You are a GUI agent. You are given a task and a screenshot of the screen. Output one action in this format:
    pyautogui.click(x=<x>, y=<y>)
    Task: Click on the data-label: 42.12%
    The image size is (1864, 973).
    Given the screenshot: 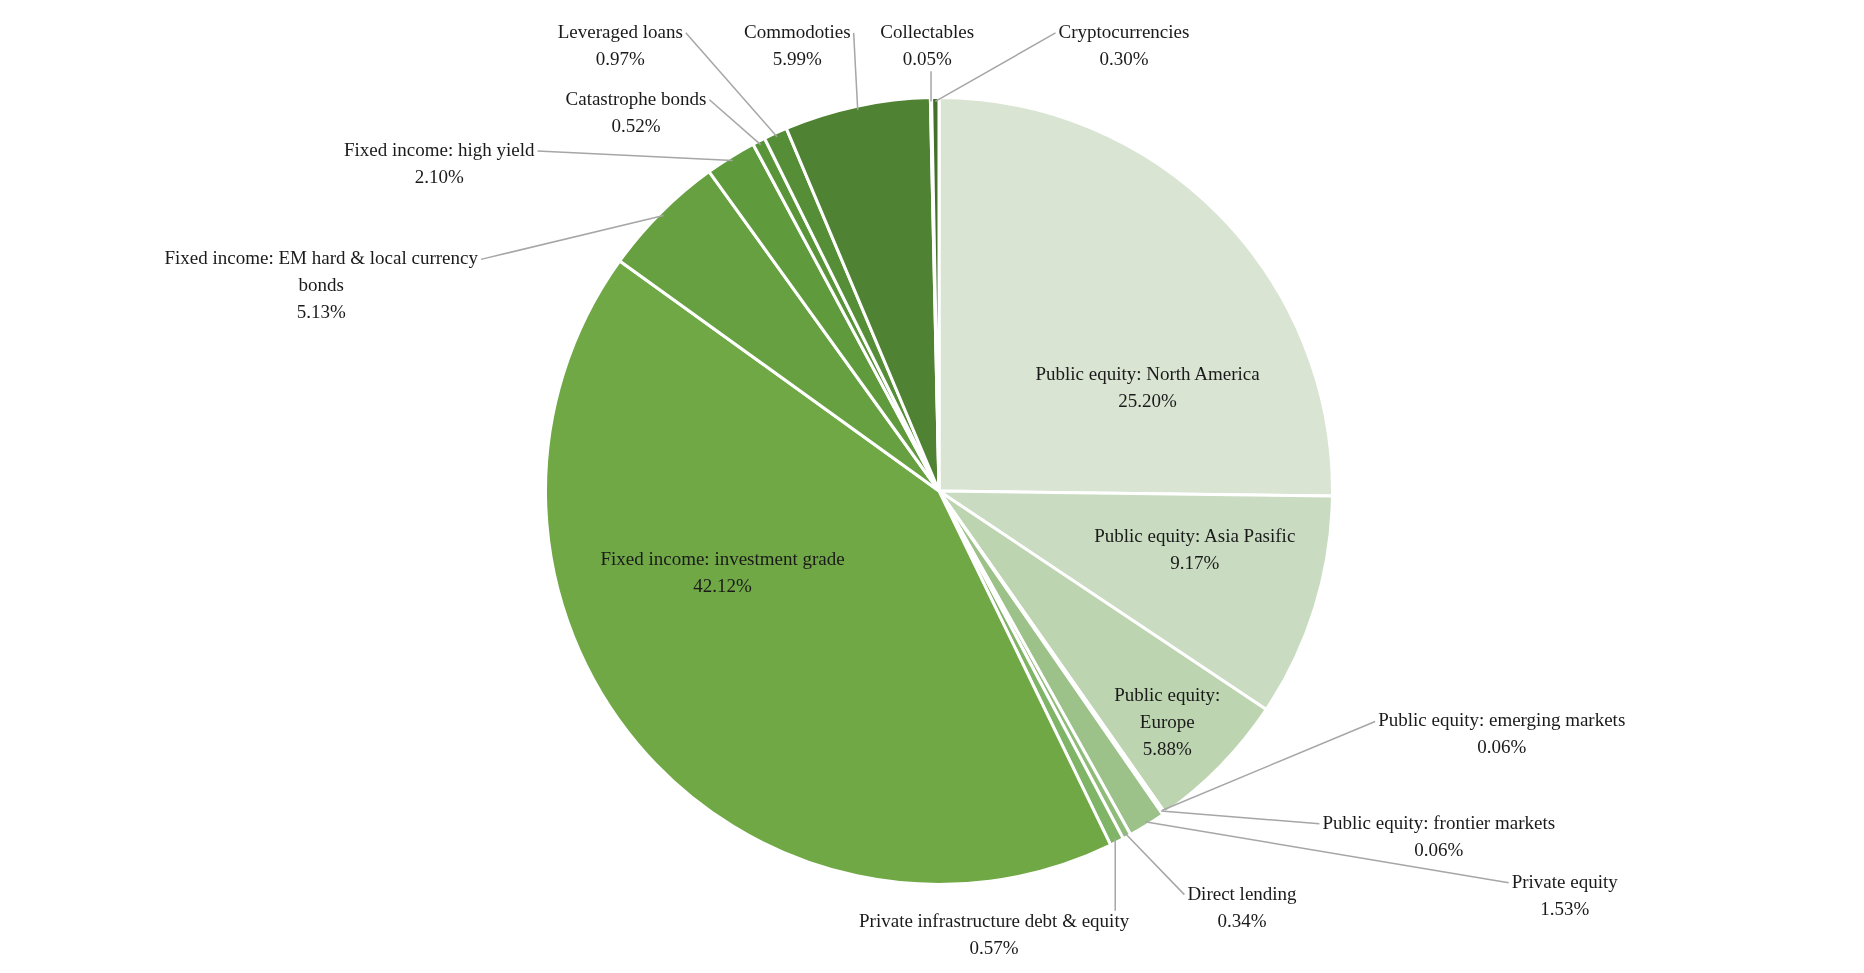 What is the action you would take?
    pyautogui.click(x=723, y=586)
    